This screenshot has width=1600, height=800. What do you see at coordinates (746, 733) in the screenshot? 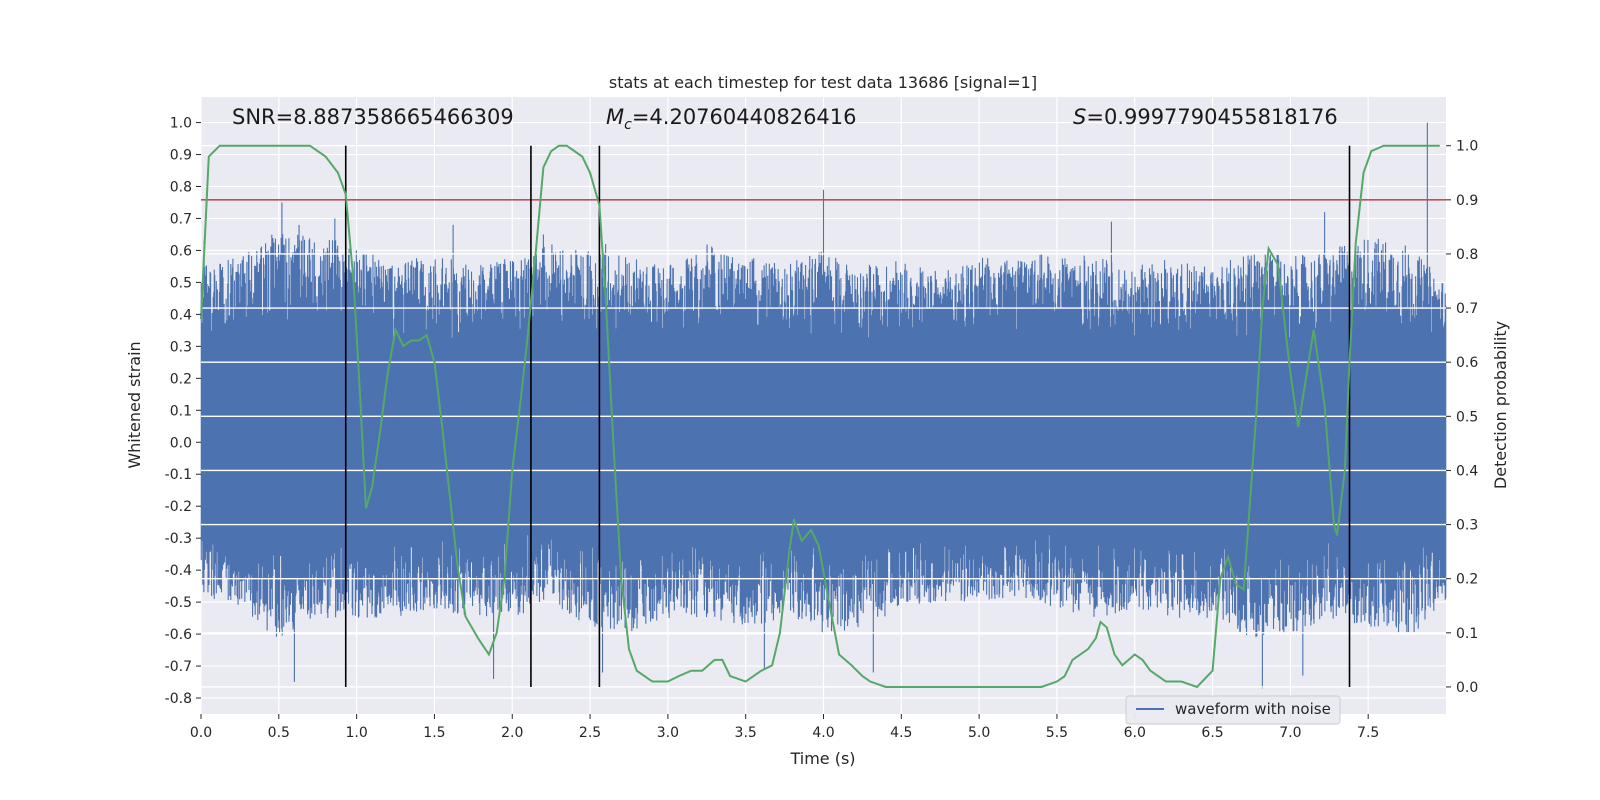
I see `x-tick-label: 3.5` at bounding box center [746, 733].